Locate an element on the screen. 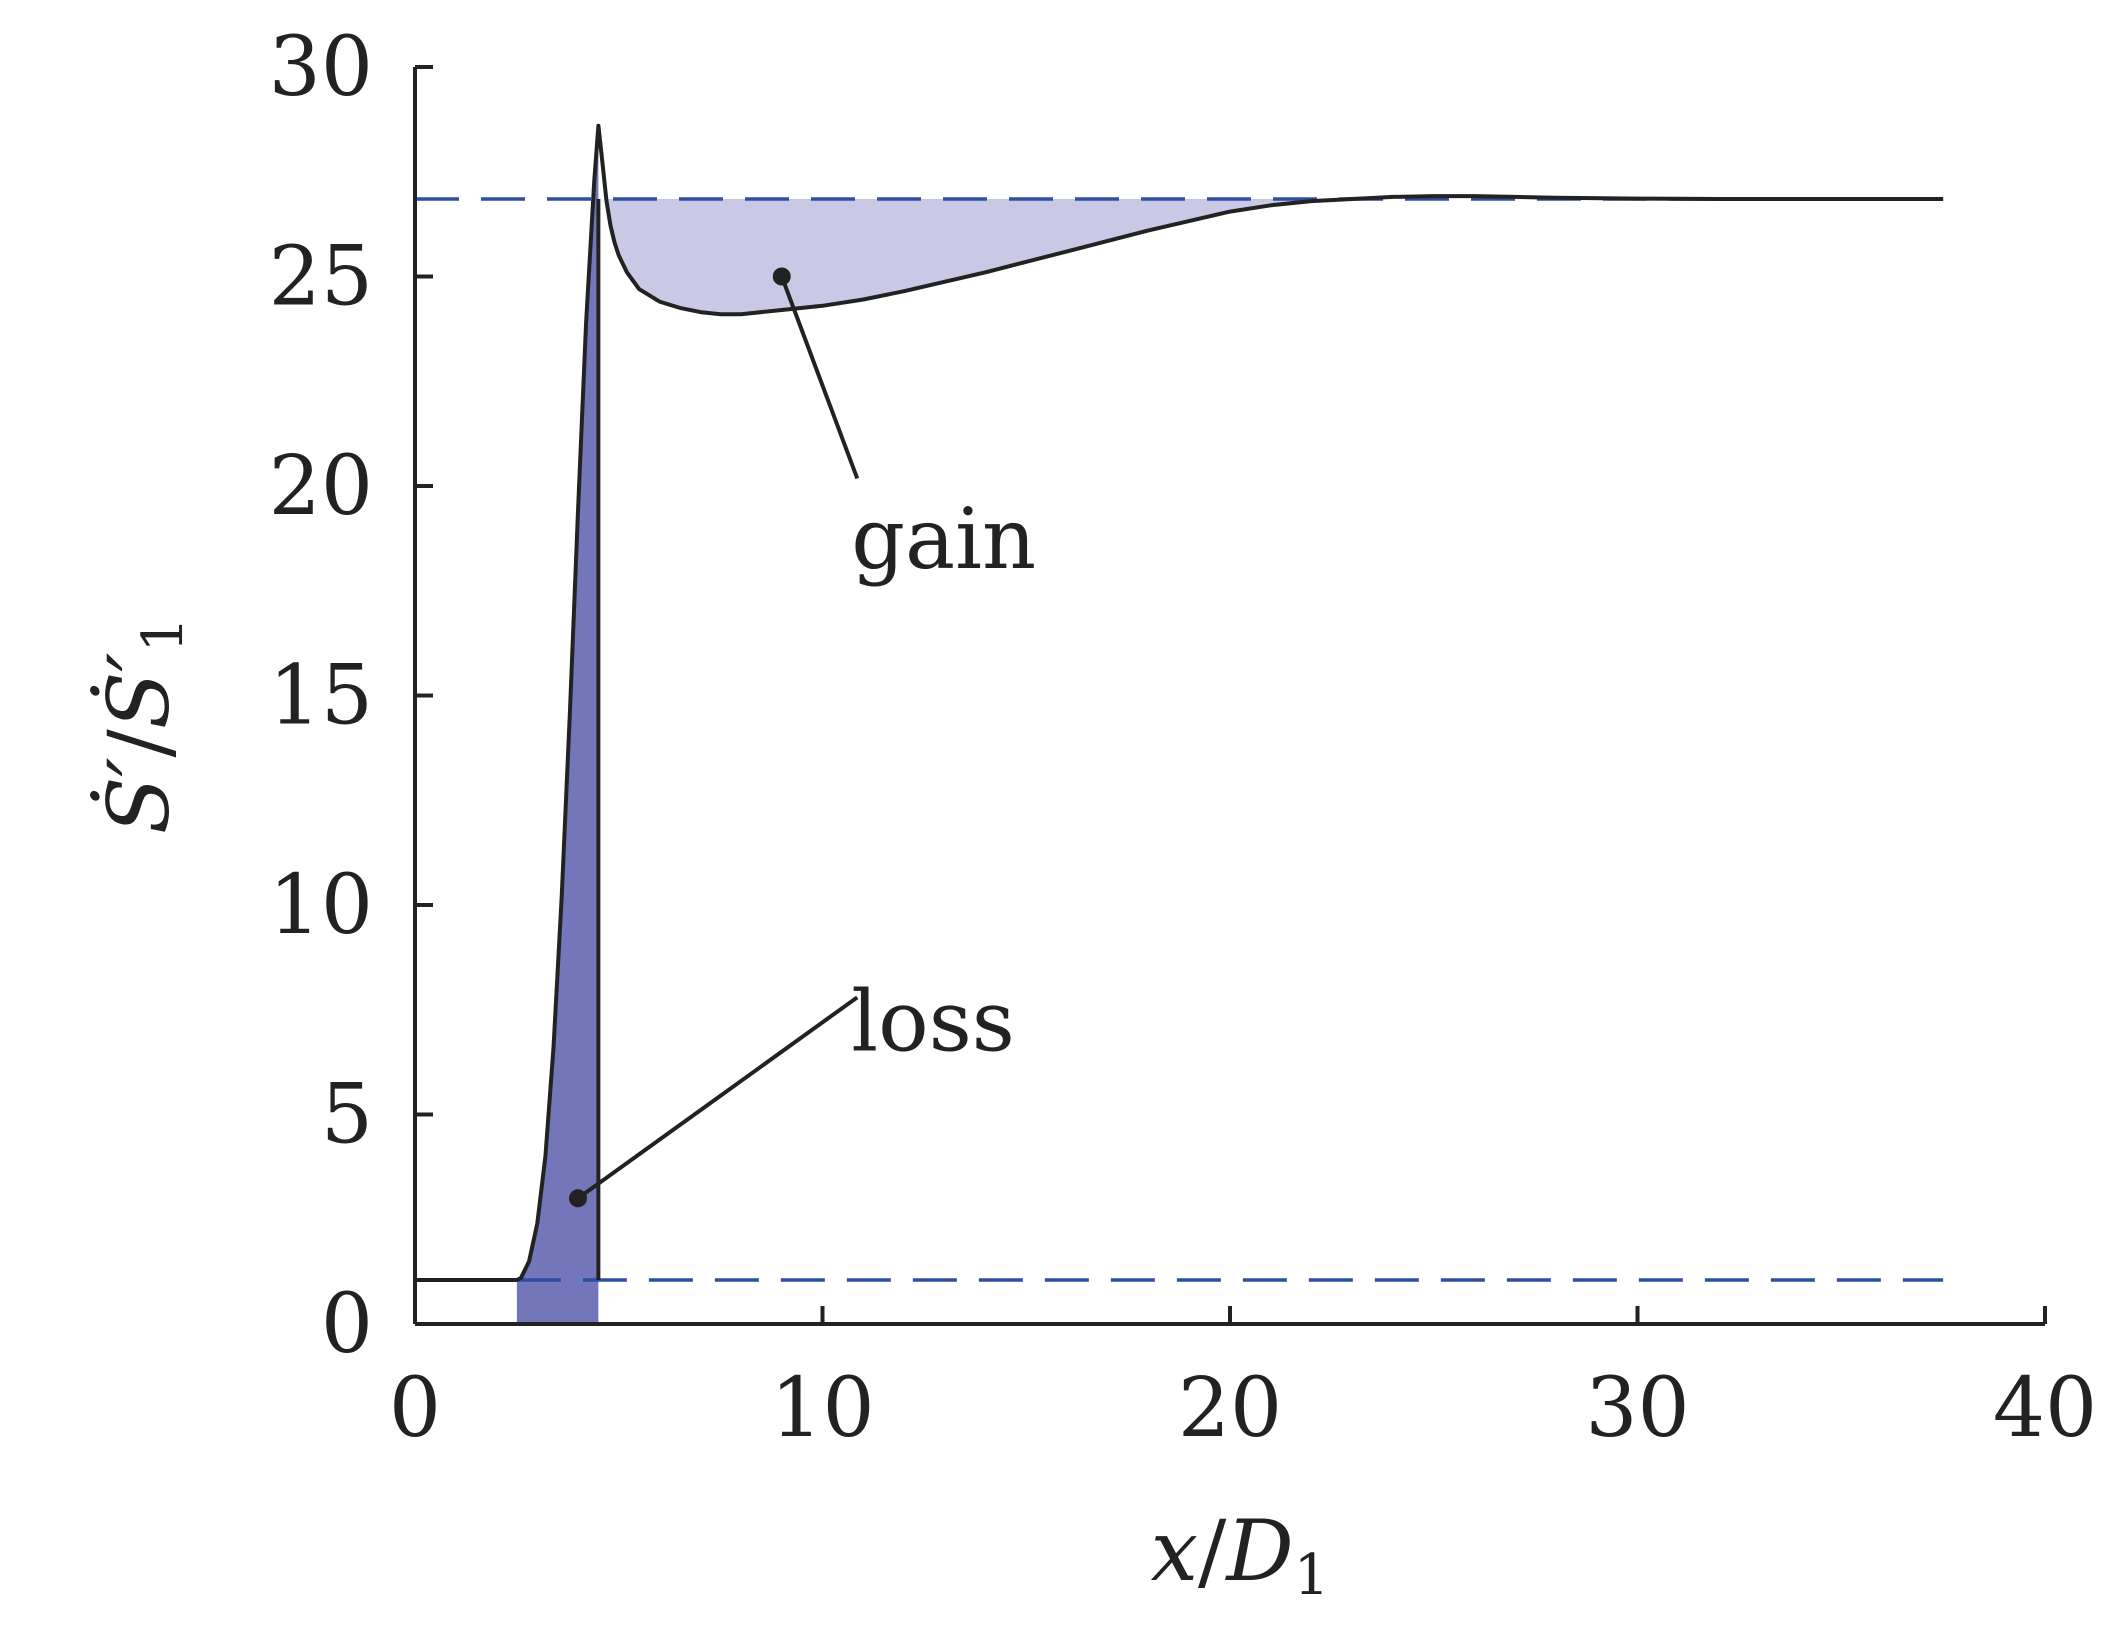  gain-label: gain is located at coordinates (943, 539).